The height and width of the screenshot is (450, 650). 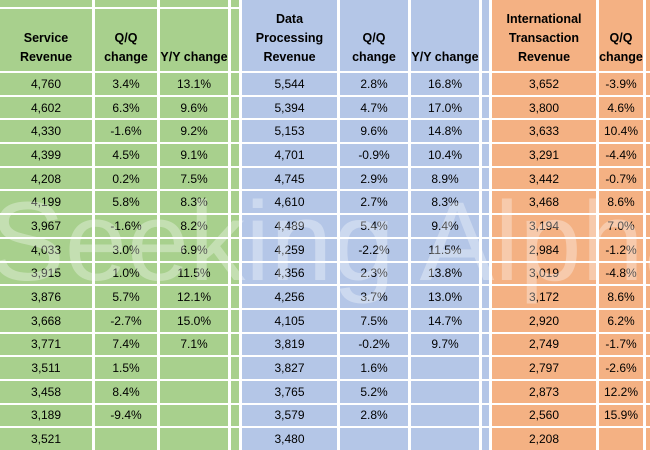 What do you see at coordinates (374, 391) in the screenshot?
I see `table-cell-r14-c5: 5.2%` at bounding box center [374, 391].